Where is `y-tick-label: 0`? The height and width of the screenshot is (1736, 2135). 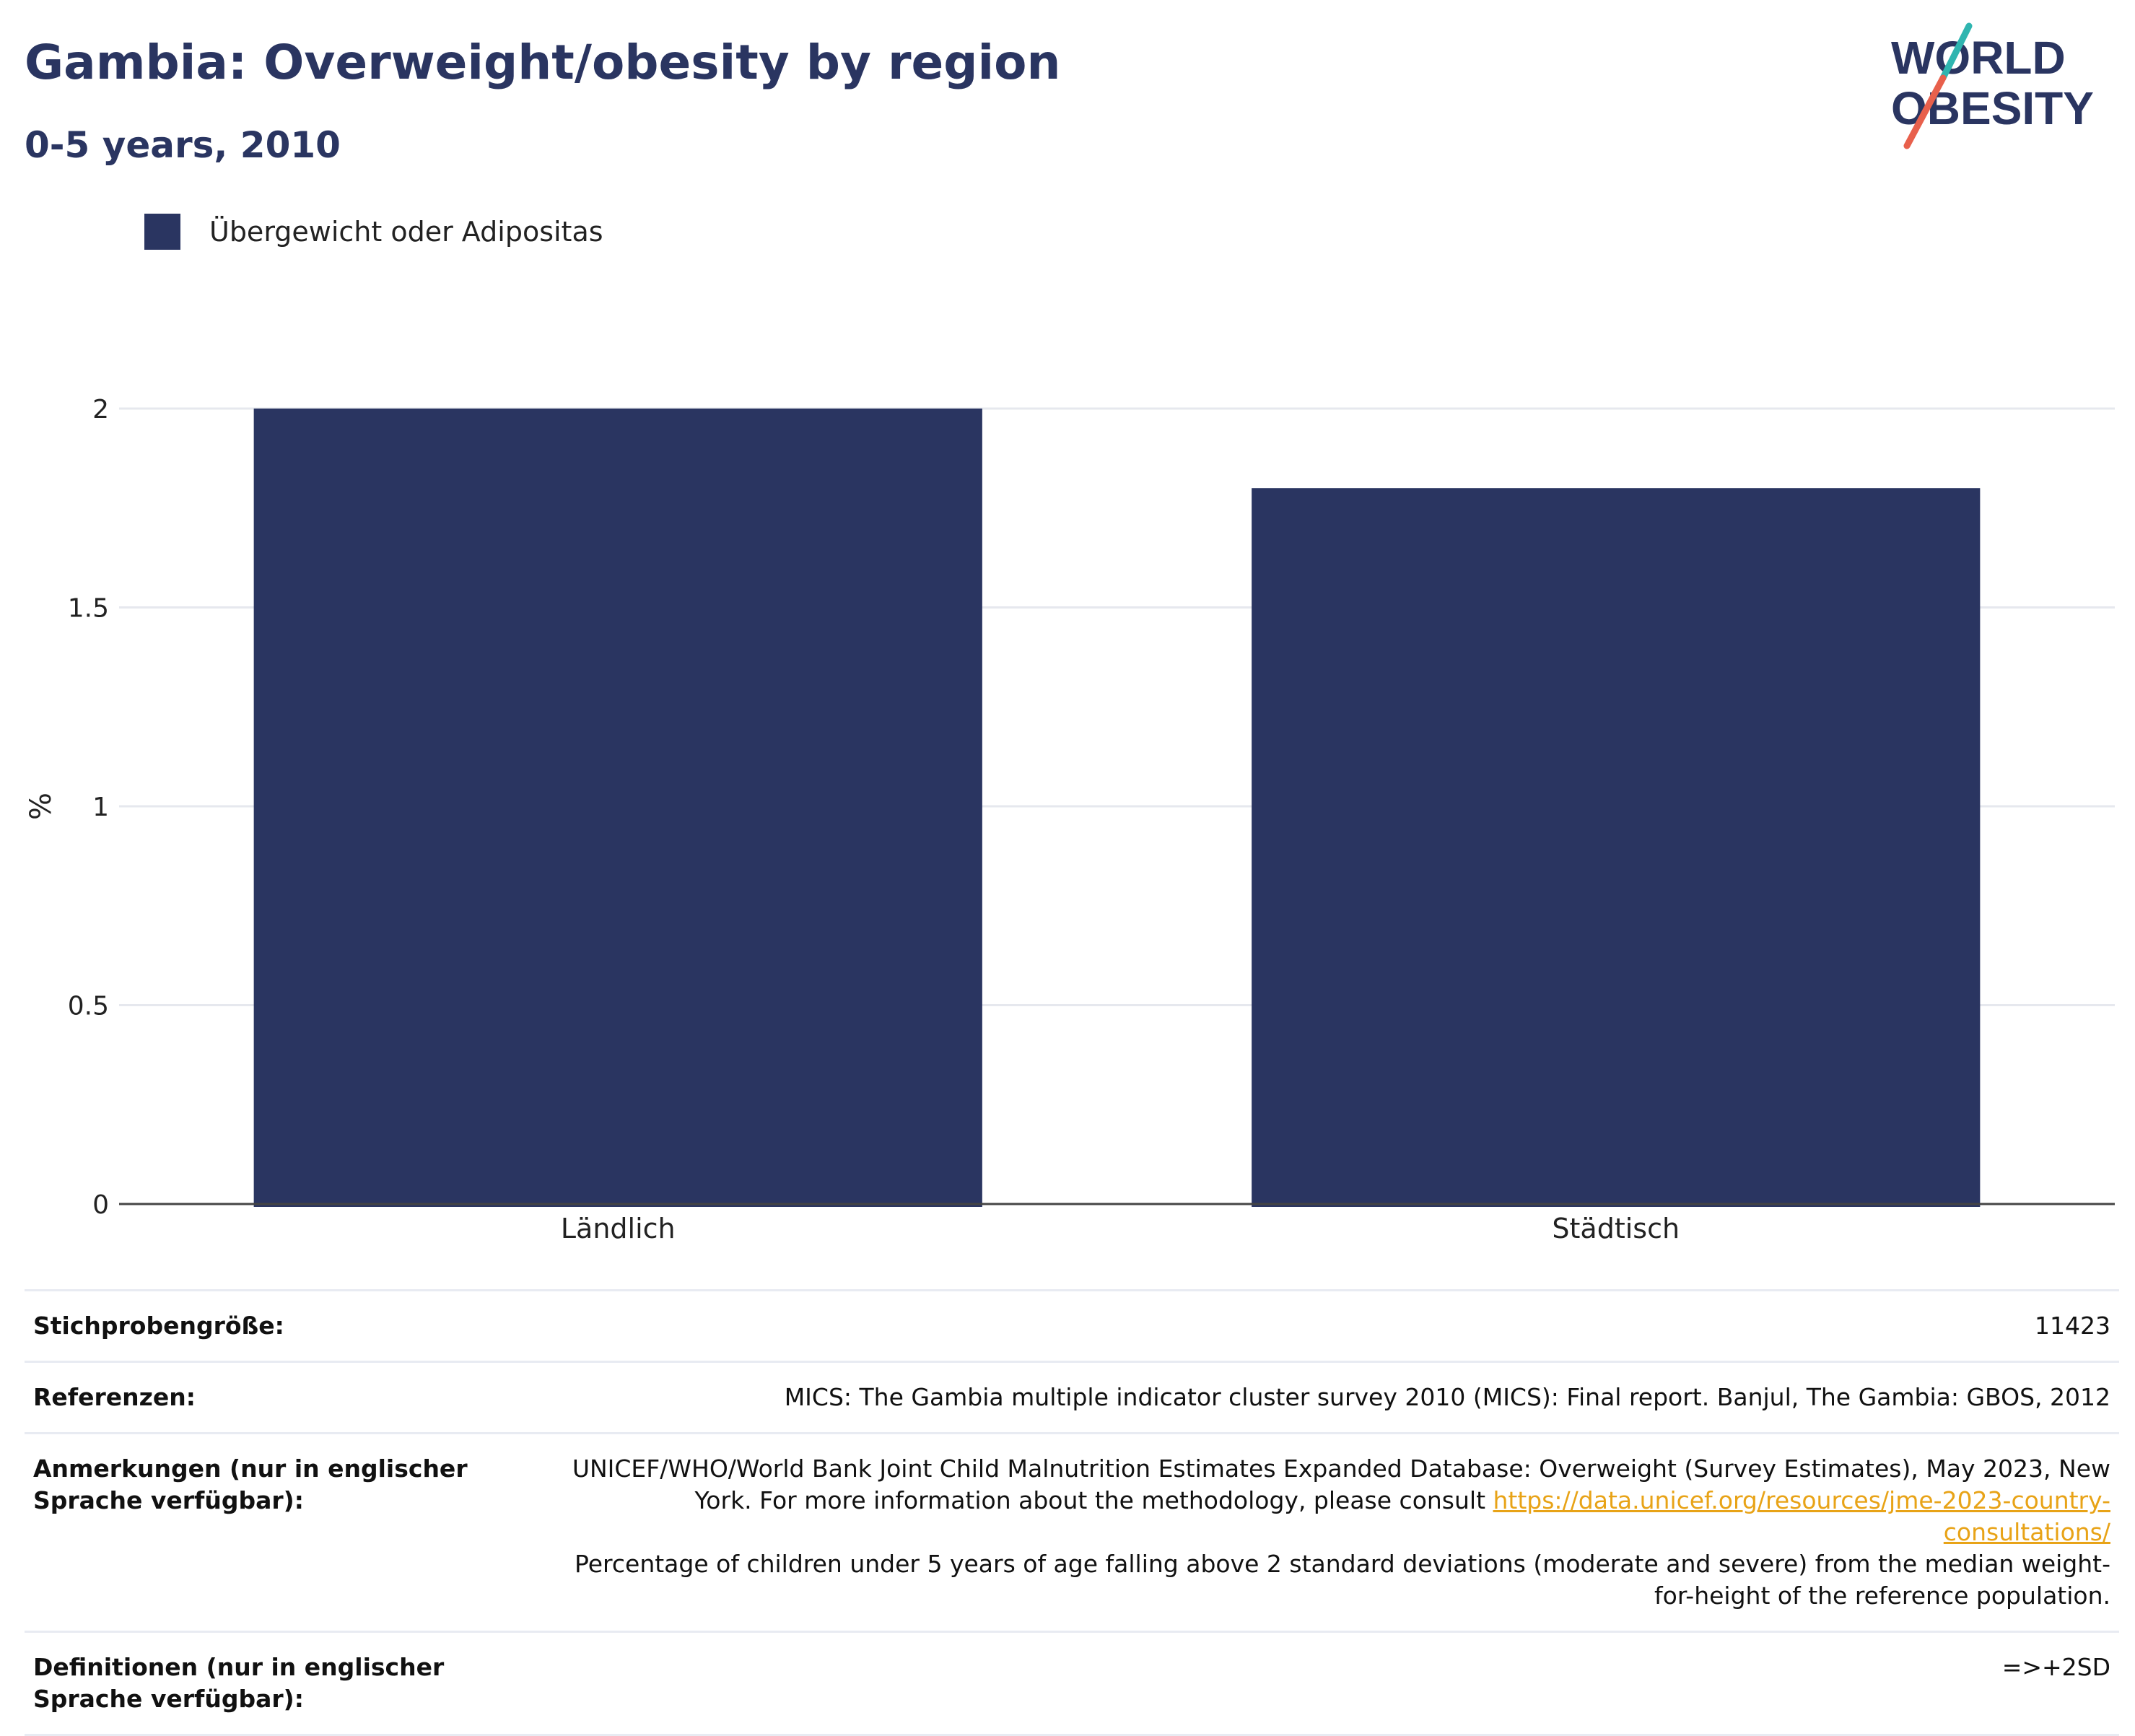 y-tick-label: 0 is located at coordinates (100, 1205).